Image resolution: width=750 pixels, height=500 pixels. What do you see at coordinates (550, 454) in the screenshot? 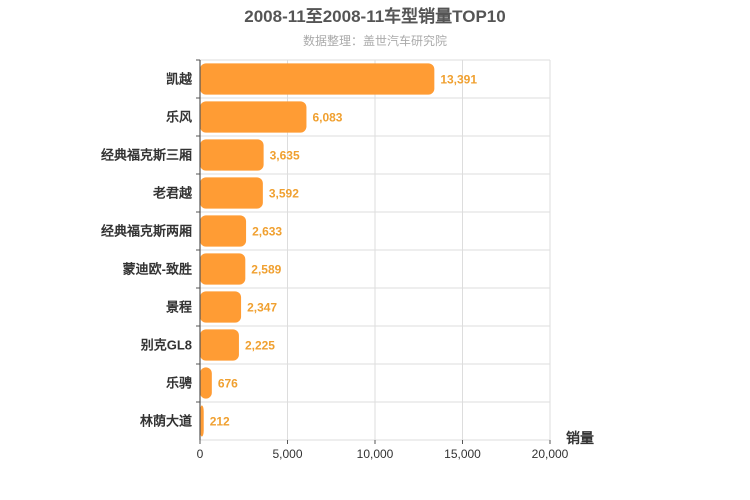
I see `x-tick-label: 20,000` at bounding box center [550, 454].